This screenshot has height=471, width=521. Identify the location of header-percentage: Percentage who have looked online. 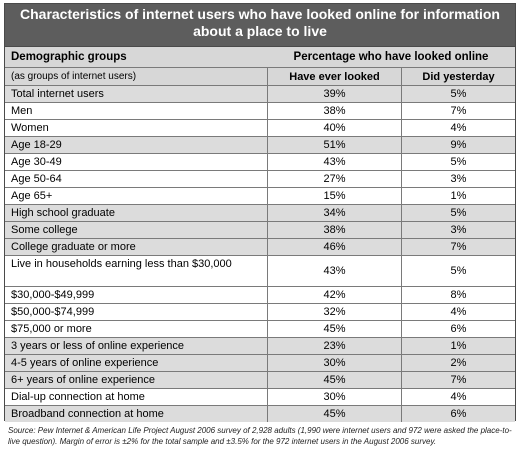
(391, 57).